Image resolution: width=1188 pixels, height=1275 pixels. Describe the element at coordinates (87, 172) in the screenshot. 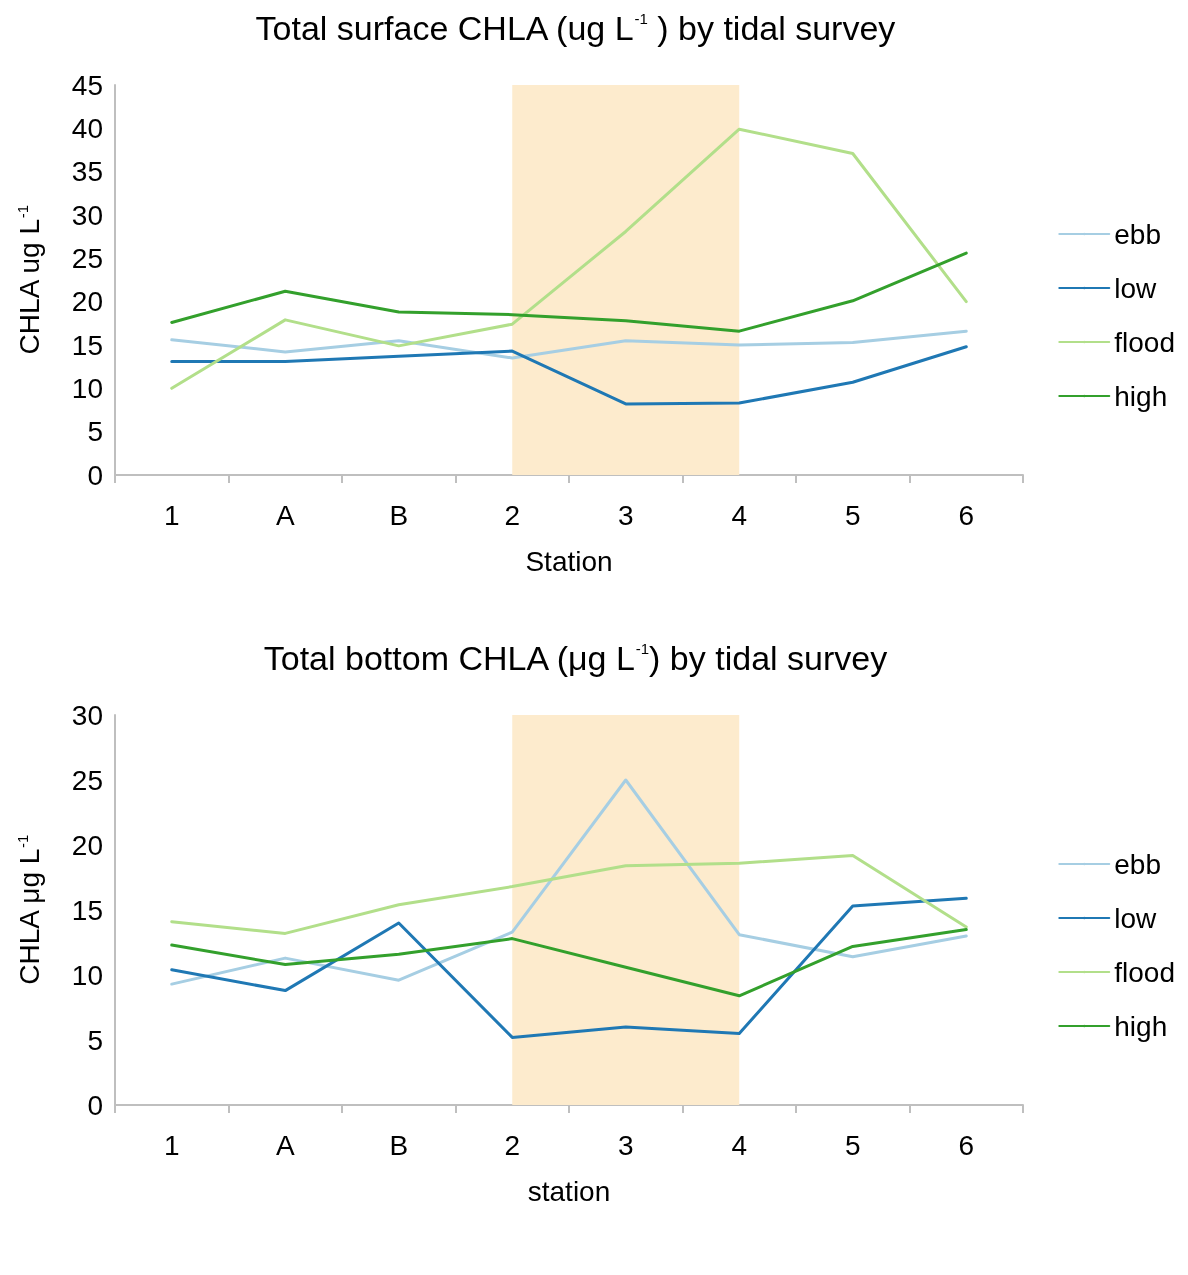

I see `y-tick-label: 35` at that location.